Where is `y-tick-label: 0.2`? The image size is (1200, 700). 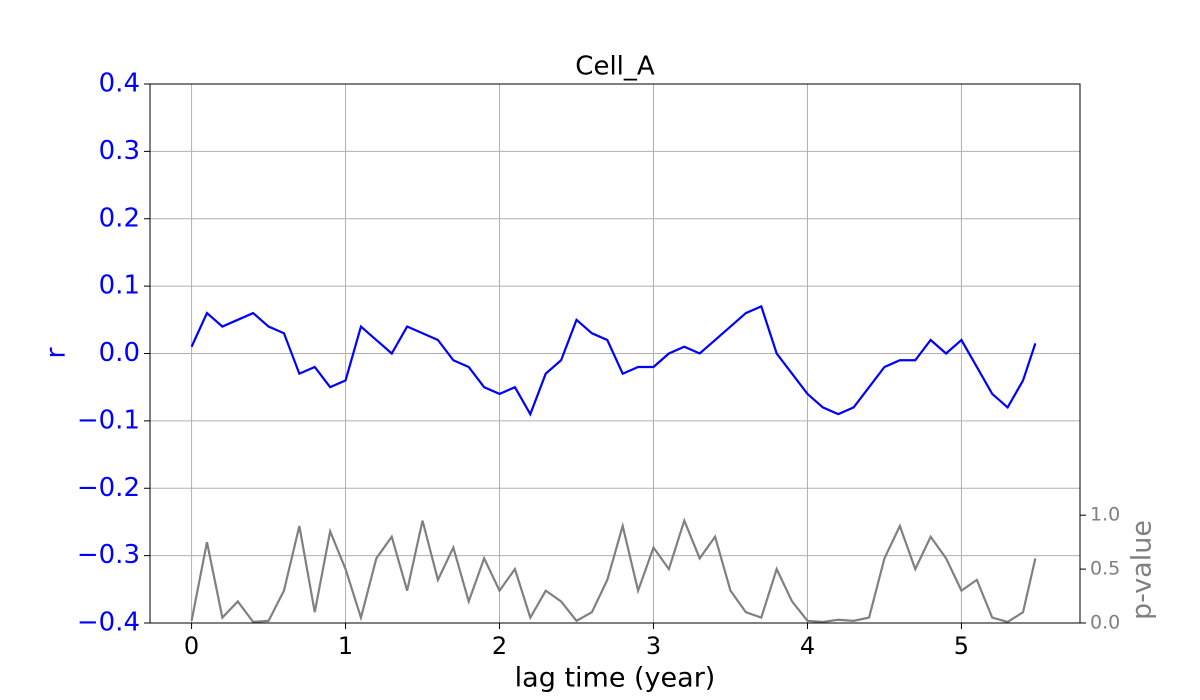
y-tick-label: 0.2 is located at coordinates (119, 218).